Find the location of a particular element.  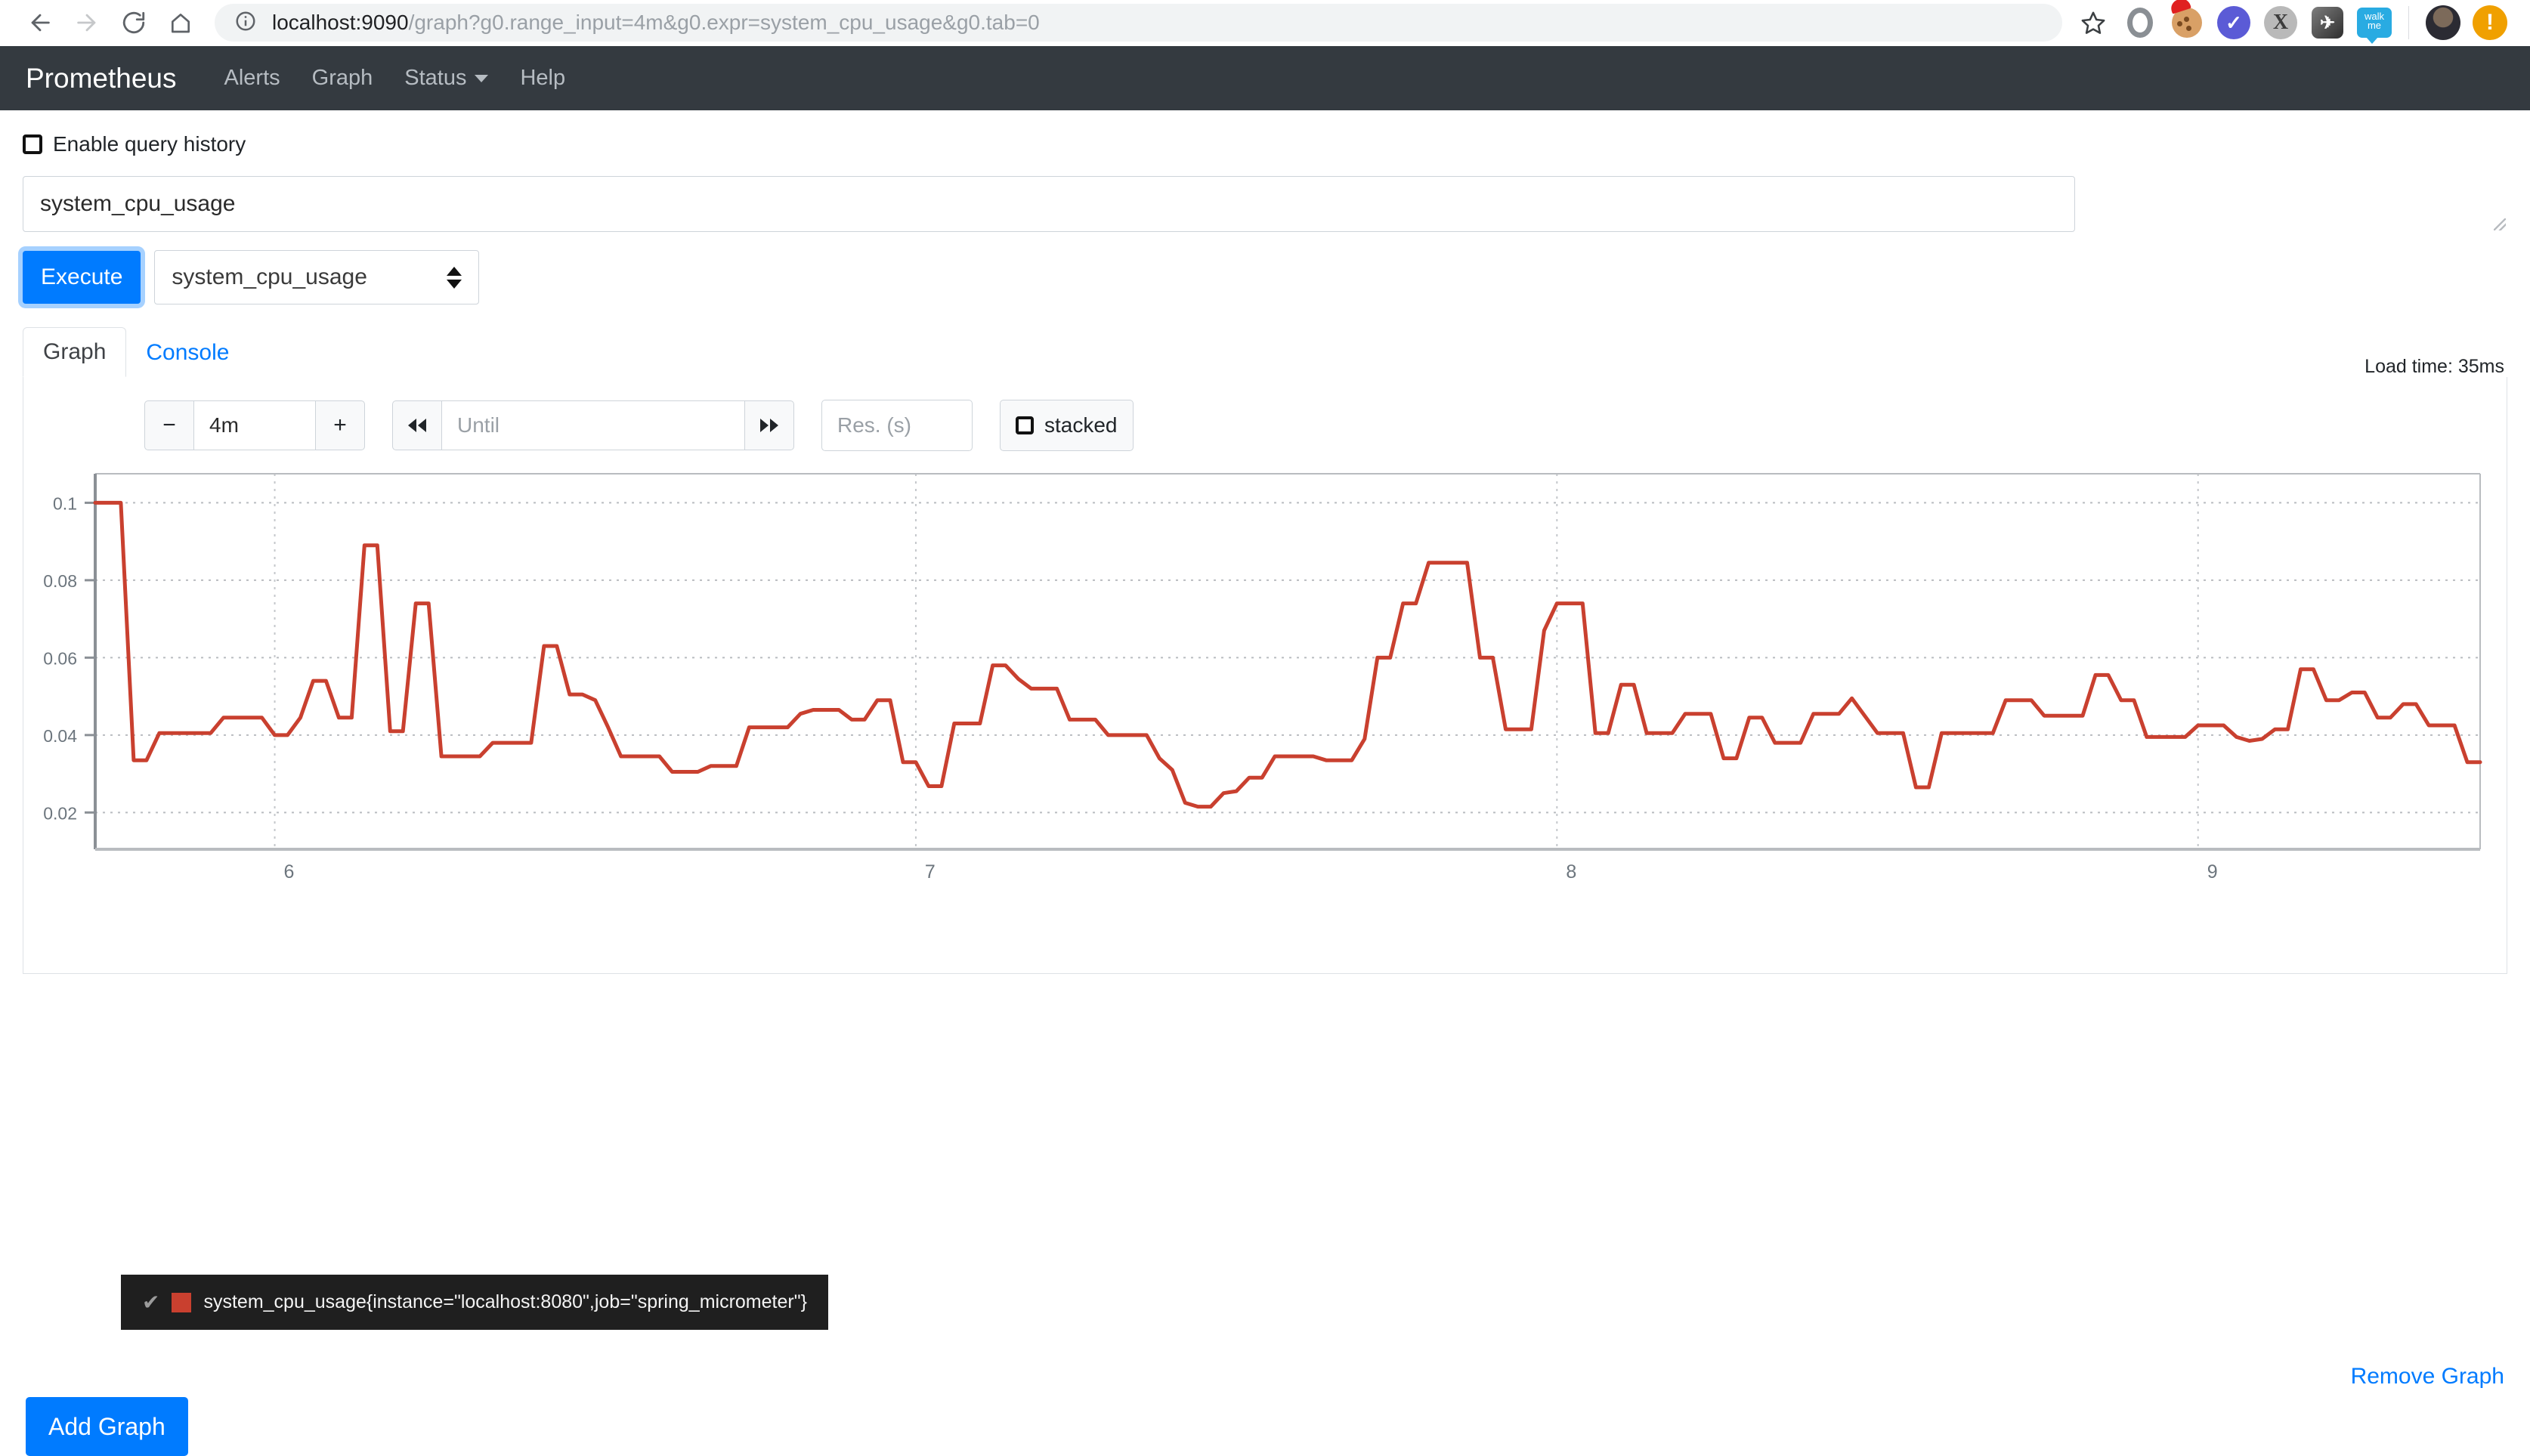

walkme-icon: walk me is located at coordinates (2374, 23).